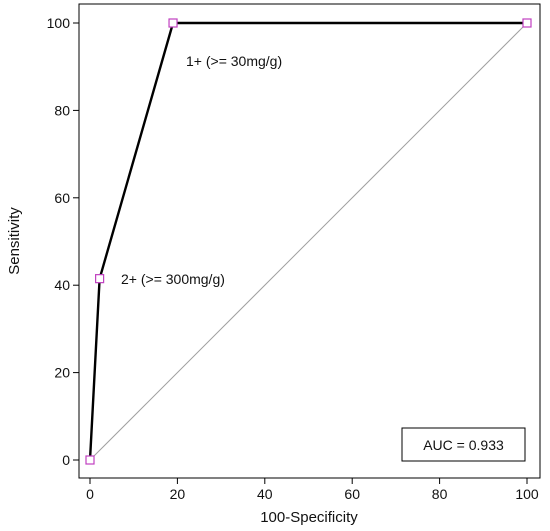 Image resolution: width=550 pixels, height=531 pixels. What do you see at coordinates (62, 285) in the screenshot?
I see `y-tick-label: 40` at bounding box center [62, 285].